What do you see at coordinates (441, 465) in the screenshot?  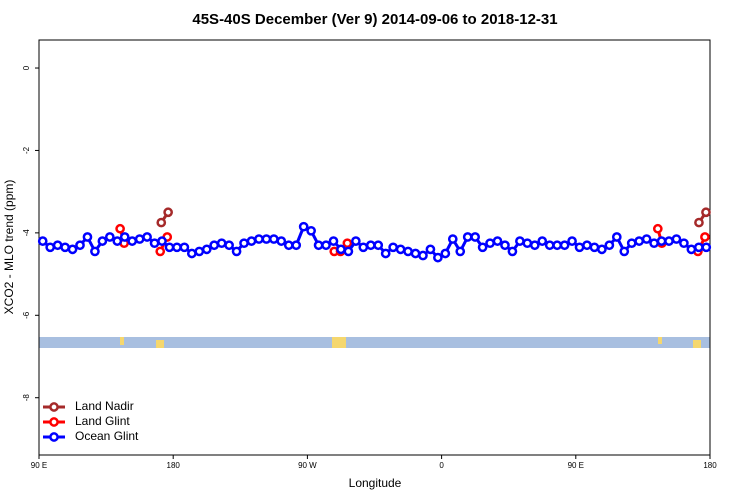 I see `x-tick-label: 0` at bounding box center [441, 465].